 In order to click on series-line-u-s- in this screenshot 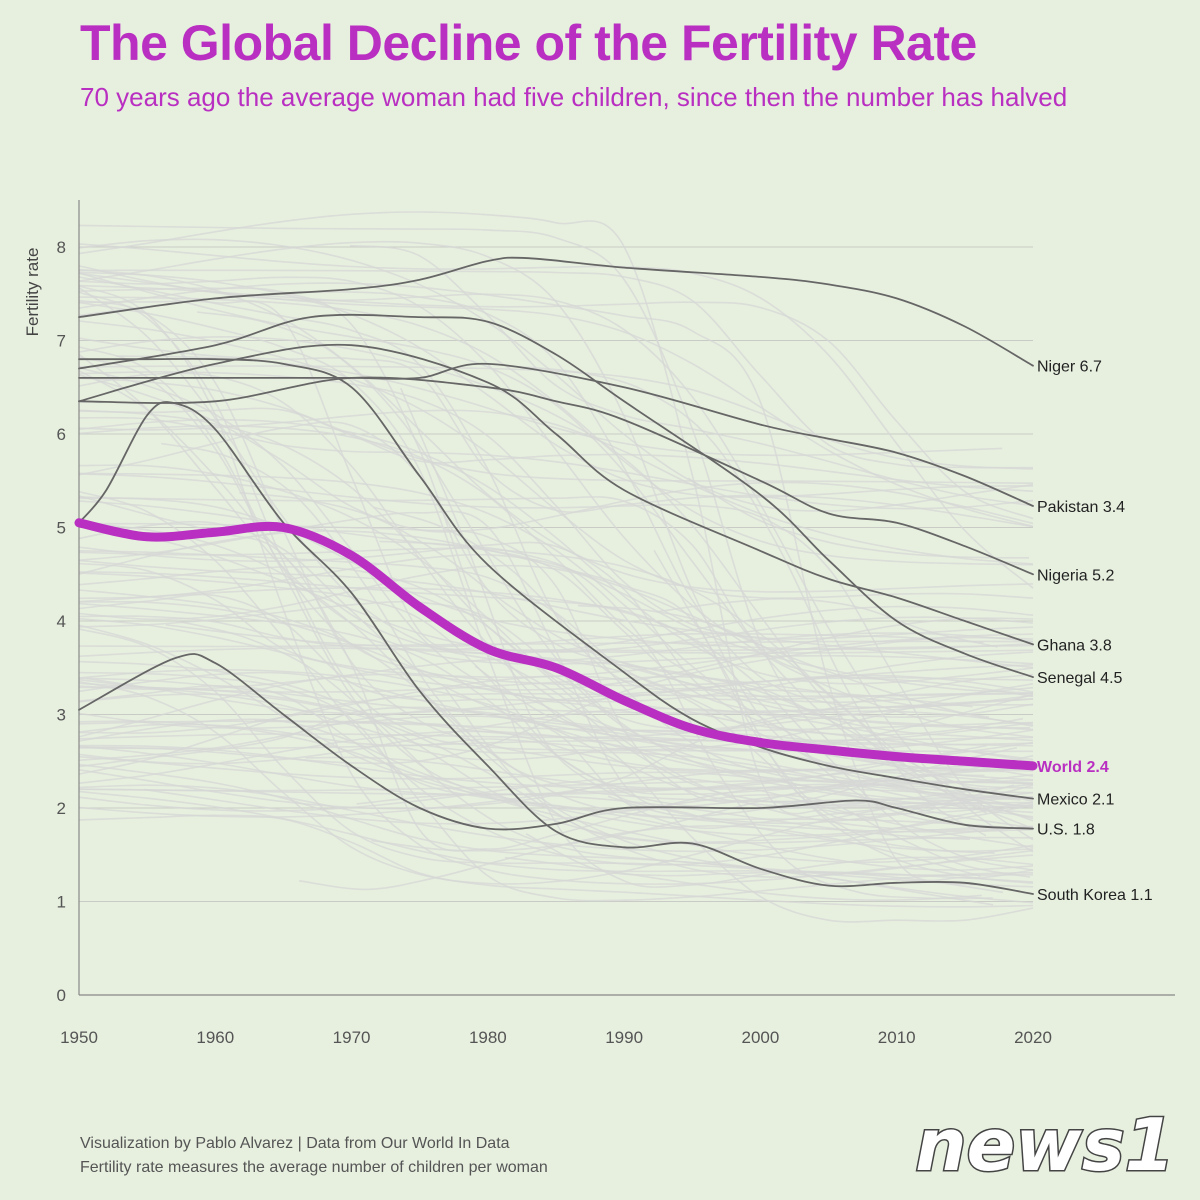, I will do `click(556, 742)`.